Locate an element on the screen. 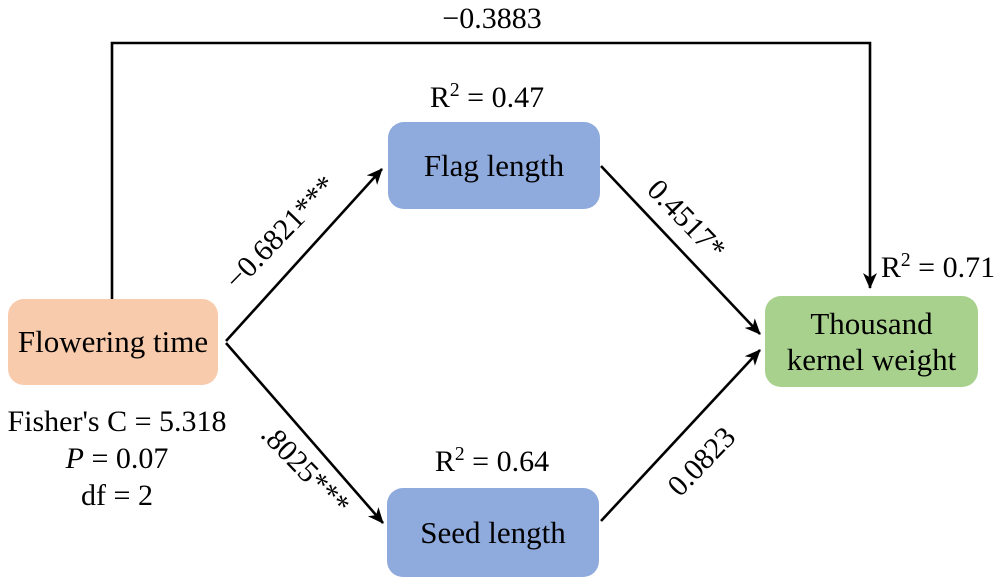 The width and height of the screenshot is (1004, 582). node-seed-length: Seed length is located at coordinates (493, 532).